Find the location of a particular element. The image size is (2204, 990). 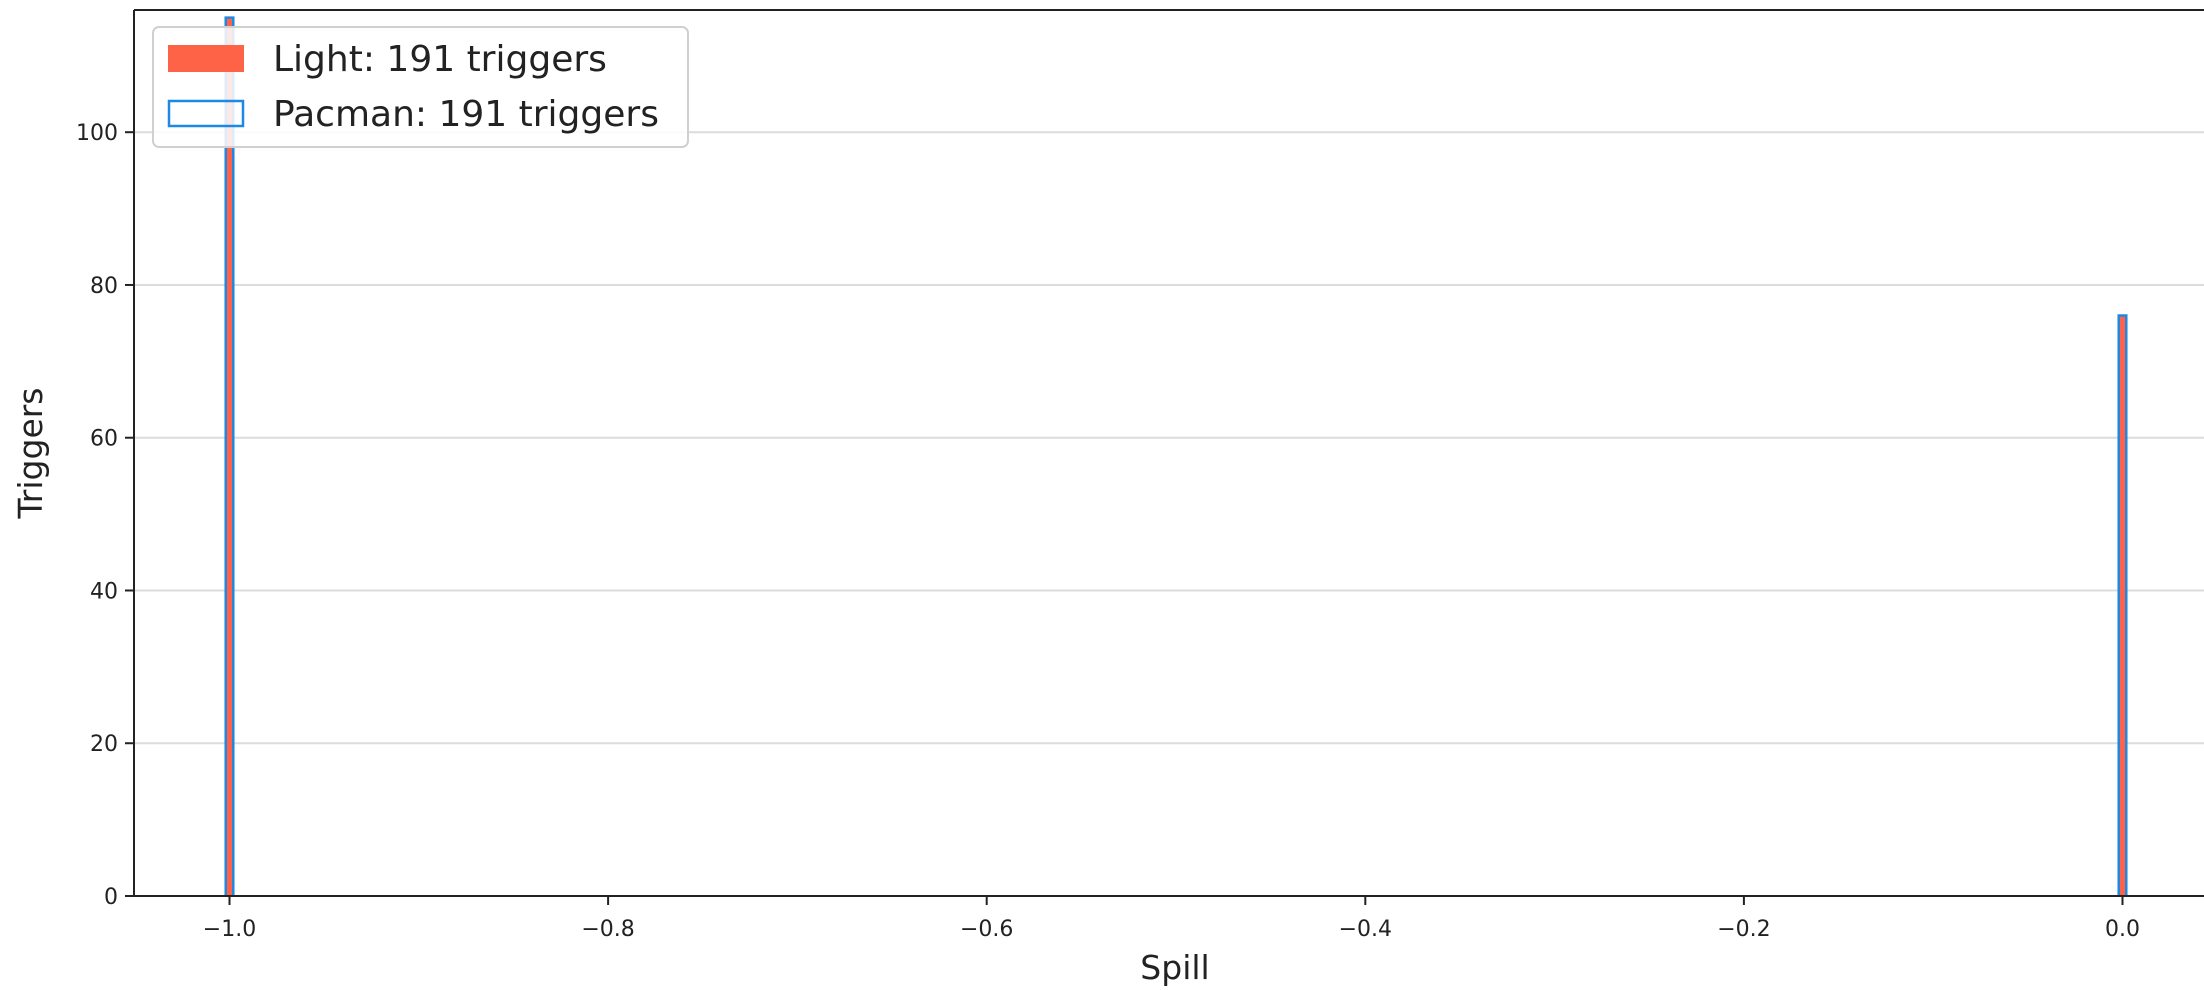

x-axis-label: Spill is located at coordinates (1174, 967).